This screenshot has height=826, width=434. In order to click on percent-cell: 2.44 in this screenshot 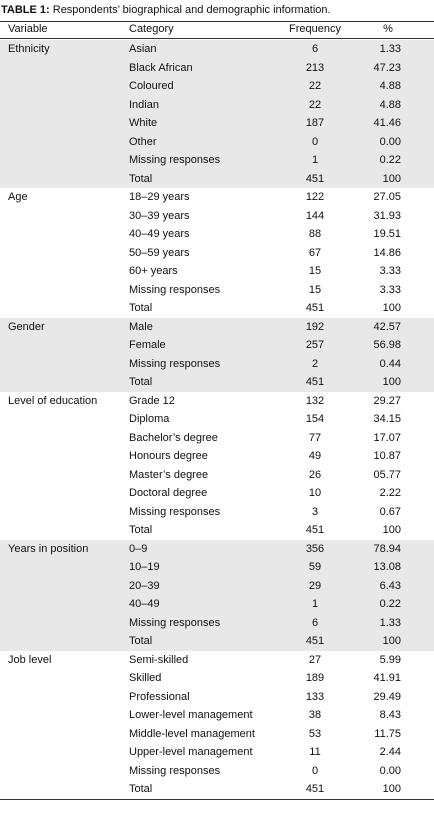, I will do `click(390, 752)`.